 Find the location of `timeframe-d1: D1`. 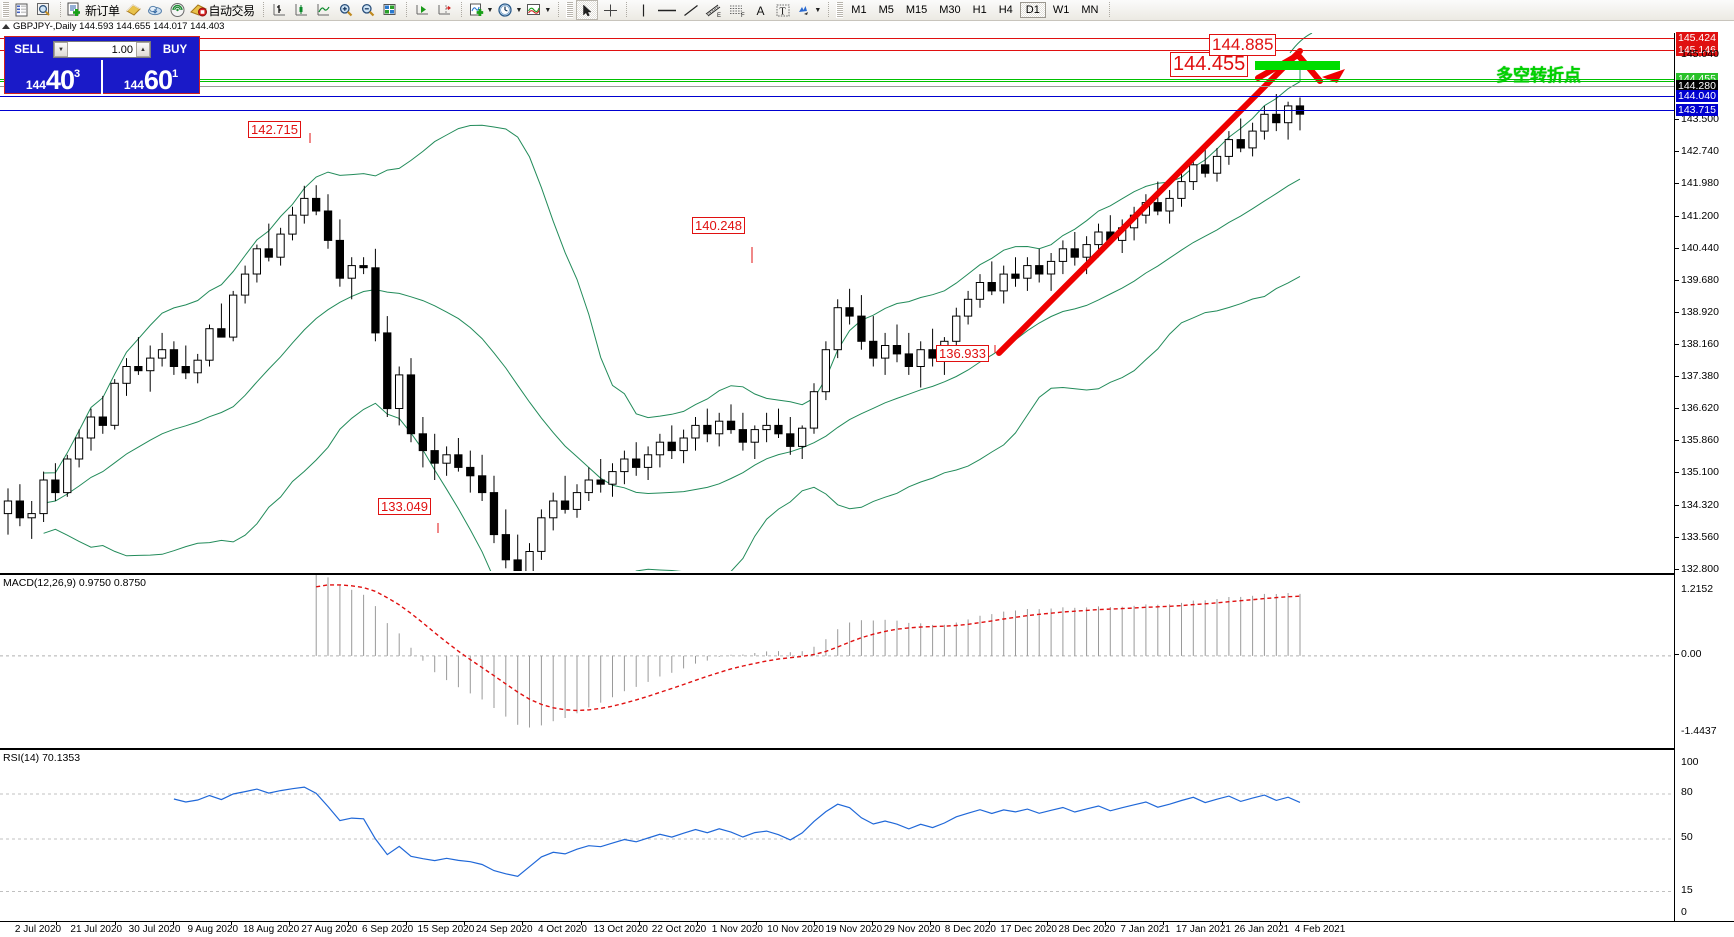

timeframe-d1: D1 is located at coordinates (1032, 10).